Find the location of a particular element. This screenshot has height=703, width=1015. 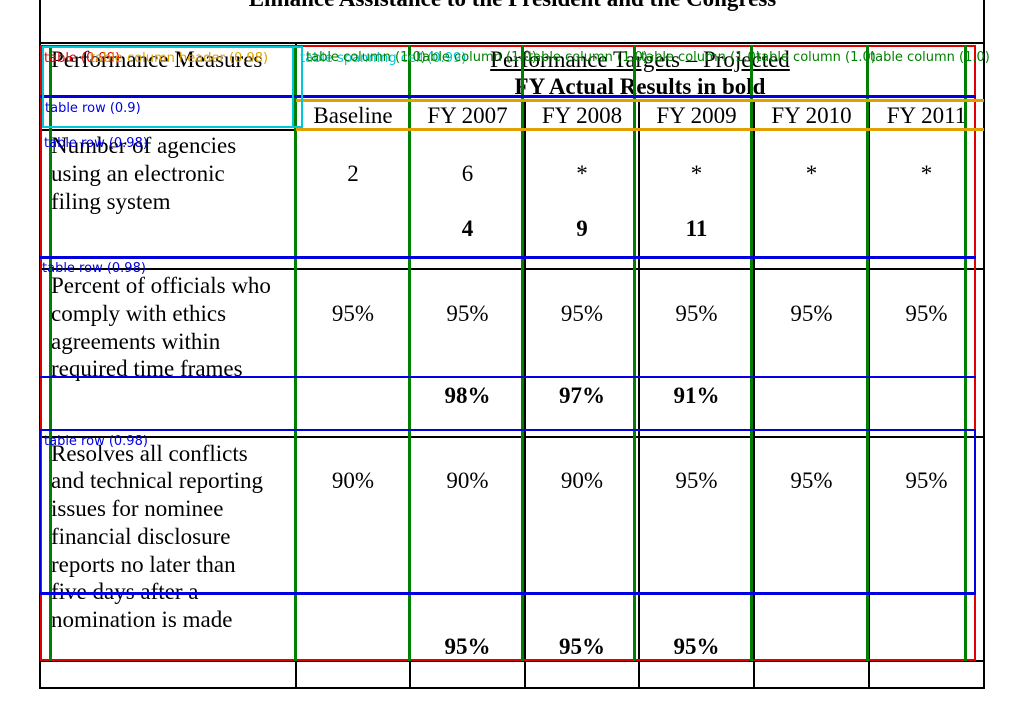

measure-line: and technical reporting is located at coordinates (157, 480).